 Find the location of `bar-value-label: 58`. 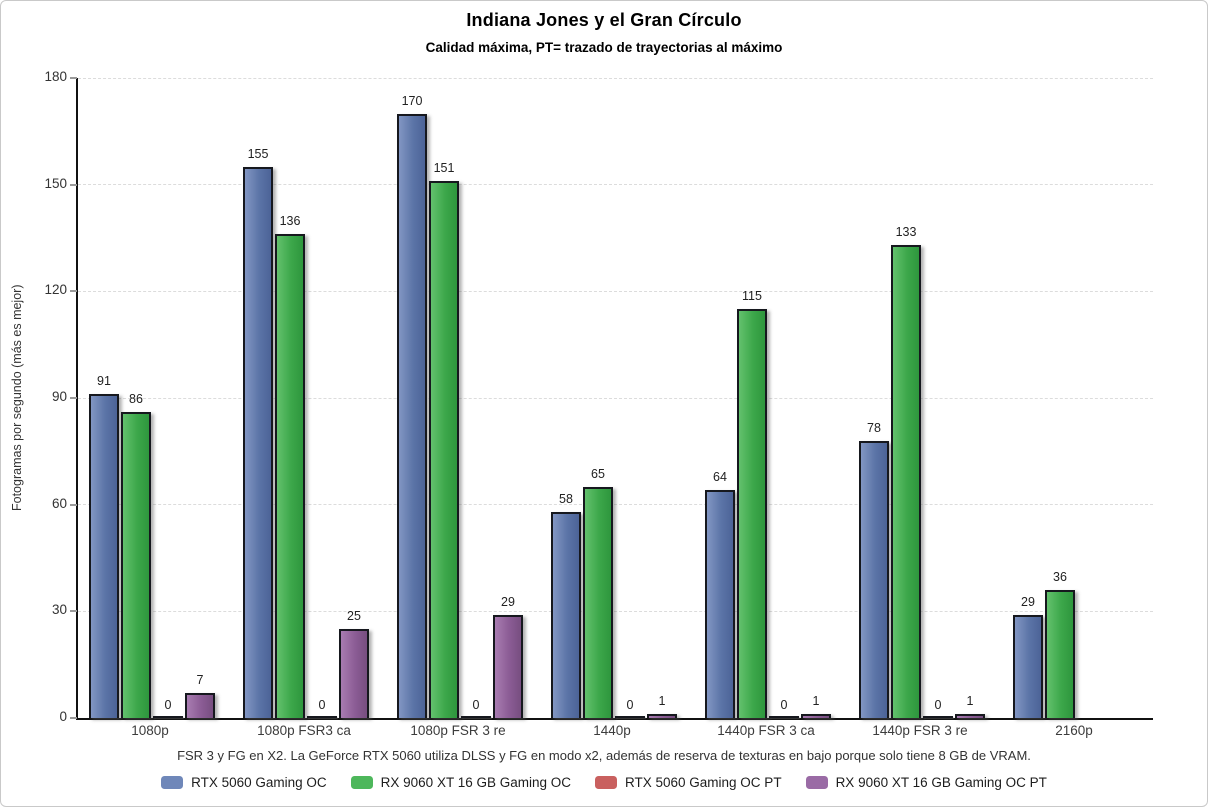

bar-value-label: 58 is located at coordinates (566, 499).